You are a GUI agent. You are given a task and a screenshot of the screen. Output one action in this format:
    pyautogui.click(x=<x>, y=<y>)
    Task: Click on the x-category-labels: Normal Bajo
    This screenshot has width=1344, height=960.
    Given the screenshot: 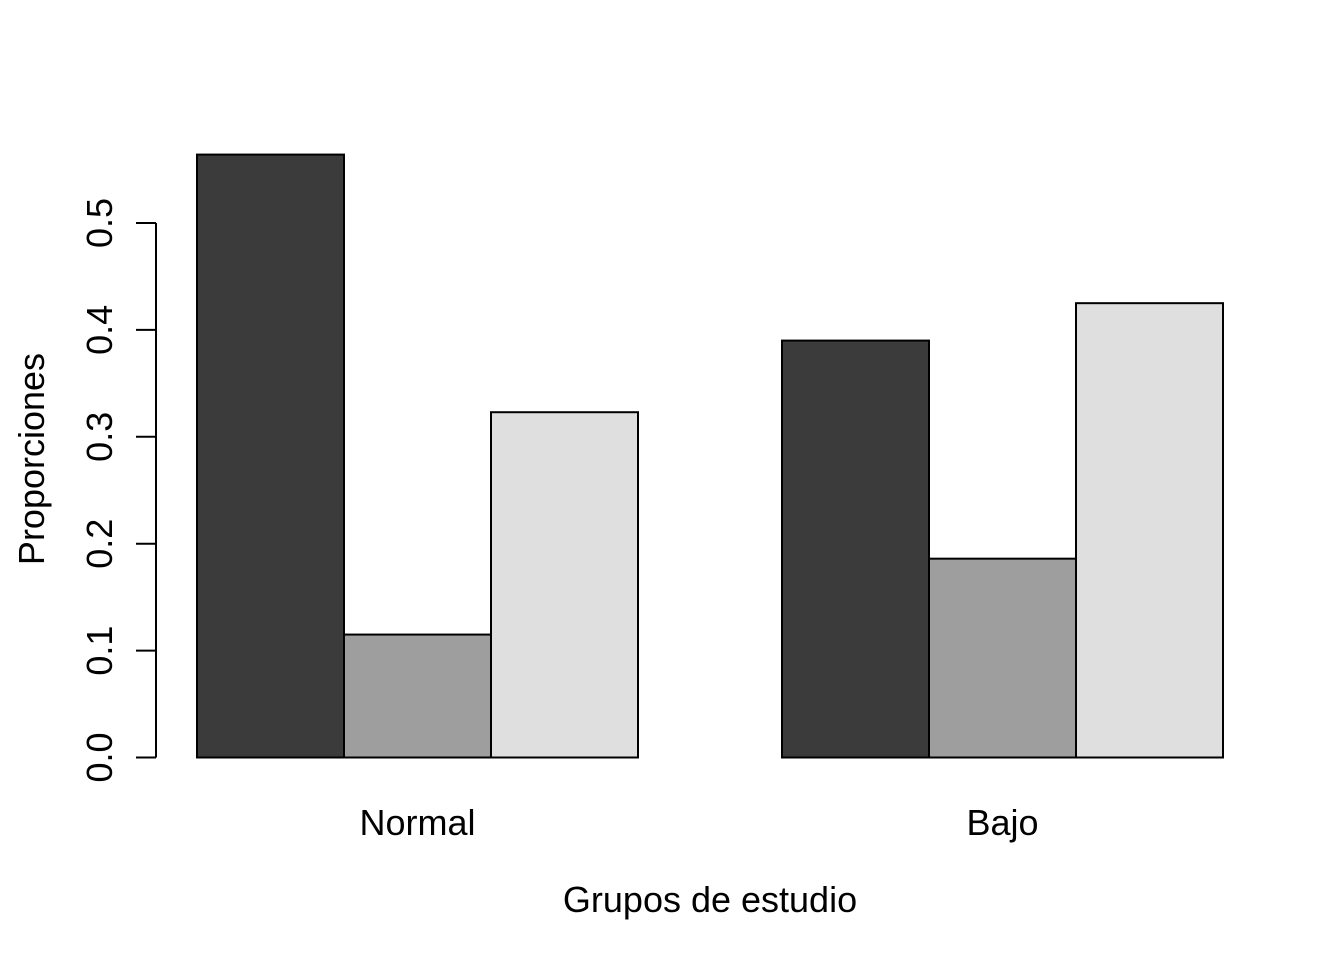 What is the action you would take?
    pyautogui.click(x=698, y=822)
    